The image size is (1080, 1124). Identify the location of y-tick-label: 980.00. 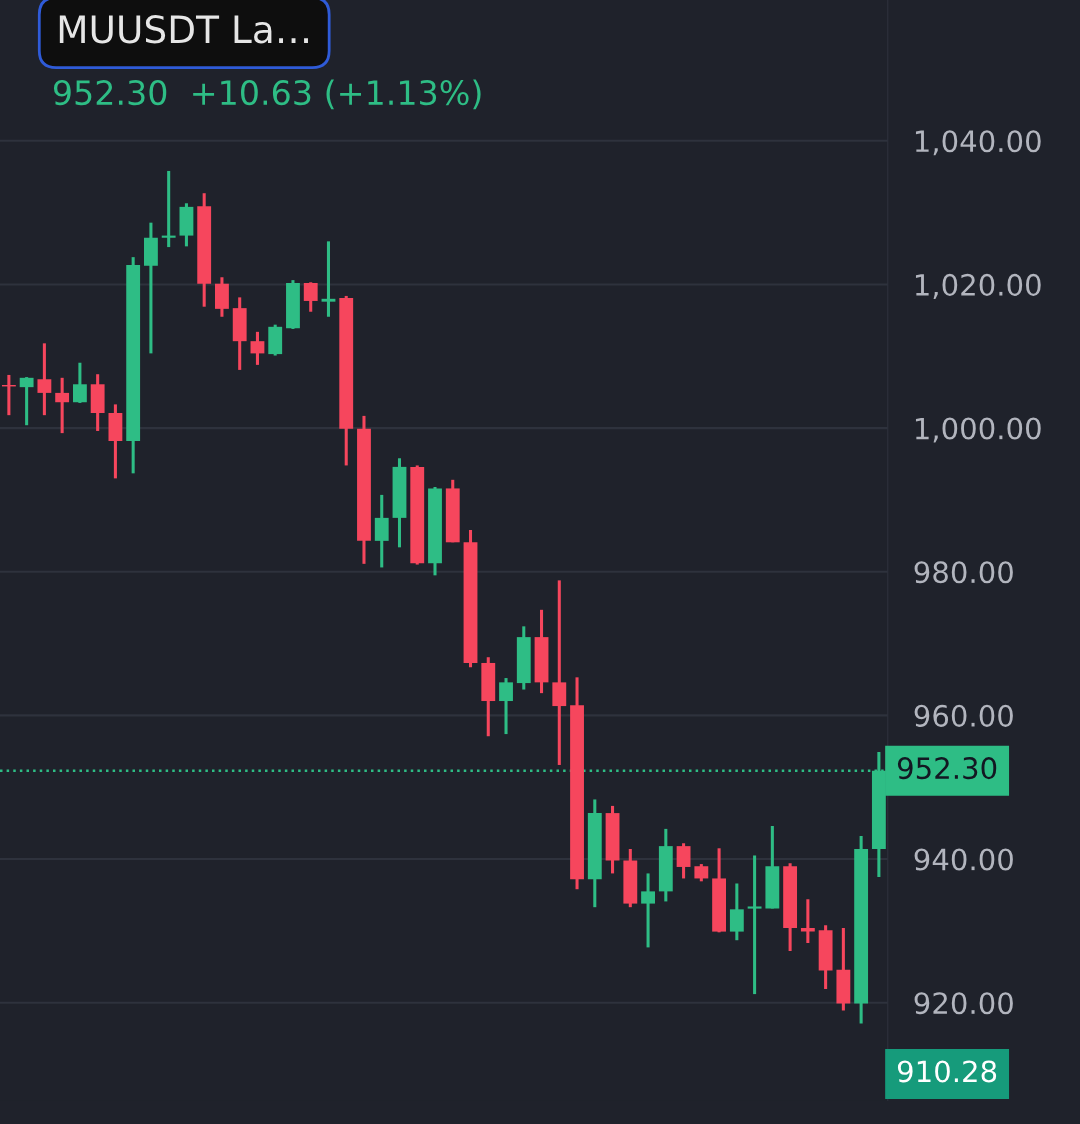
(963, 572).